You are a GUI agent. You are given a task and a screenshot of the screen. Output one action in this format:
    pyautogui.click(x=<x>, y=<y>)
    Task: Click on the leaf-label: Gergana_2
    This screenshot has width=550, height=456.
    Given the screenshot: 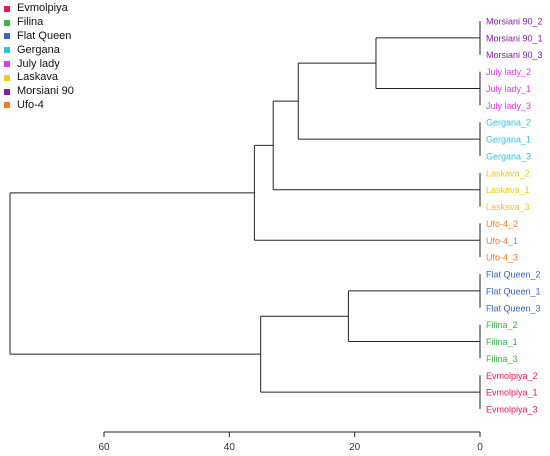 What is the action you would take?
    pyautogui.click(x=508, y=123)
    